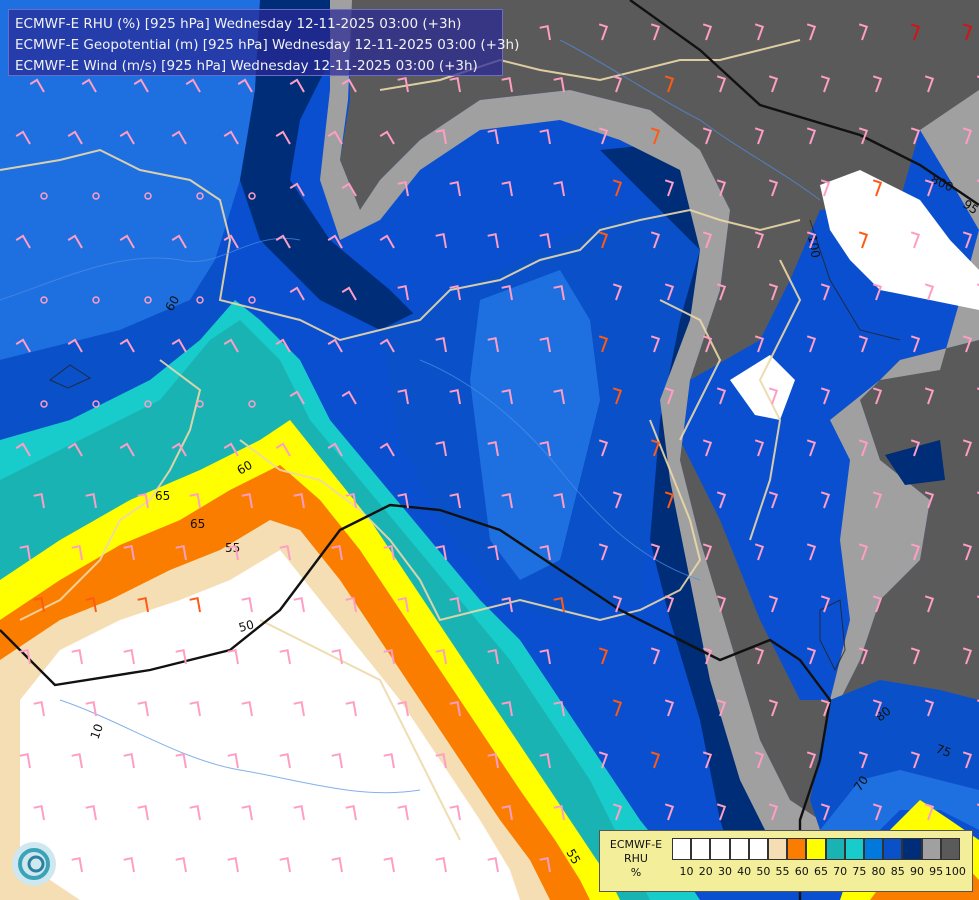 The image size is (979, 900). Describe the element at coordinates (782, 871) in the screenshot. I see `legend-tick-label: 55` at that location.